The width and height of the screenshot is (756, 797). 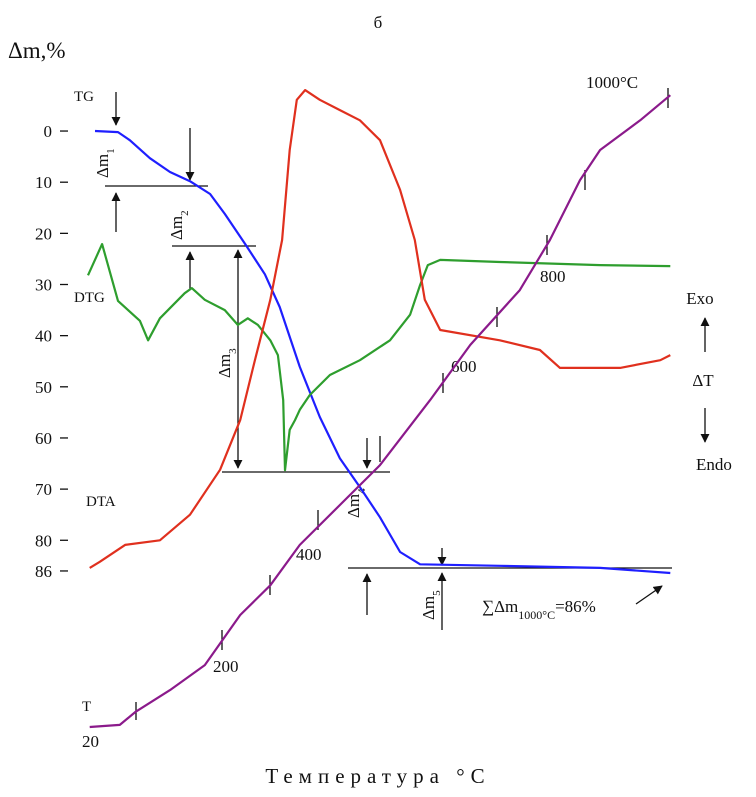 What do you see at coordinates (575, 606) in the screenshot?
I see `total-tail: =86%` at bounding box center [575, 606].